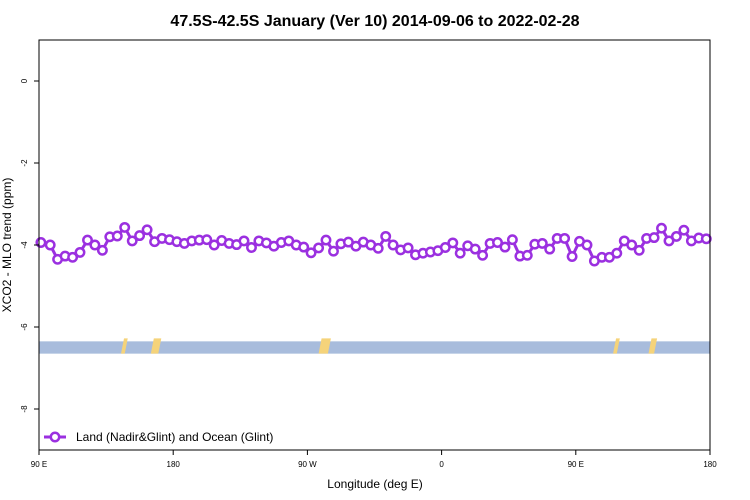 Image resolution: width=750 pixels, height=500 pixels. Describe the element at coordinates (29, 245) in the screenshot. I see `y-axis: 0 -2 -4 -6 -8` at that location.